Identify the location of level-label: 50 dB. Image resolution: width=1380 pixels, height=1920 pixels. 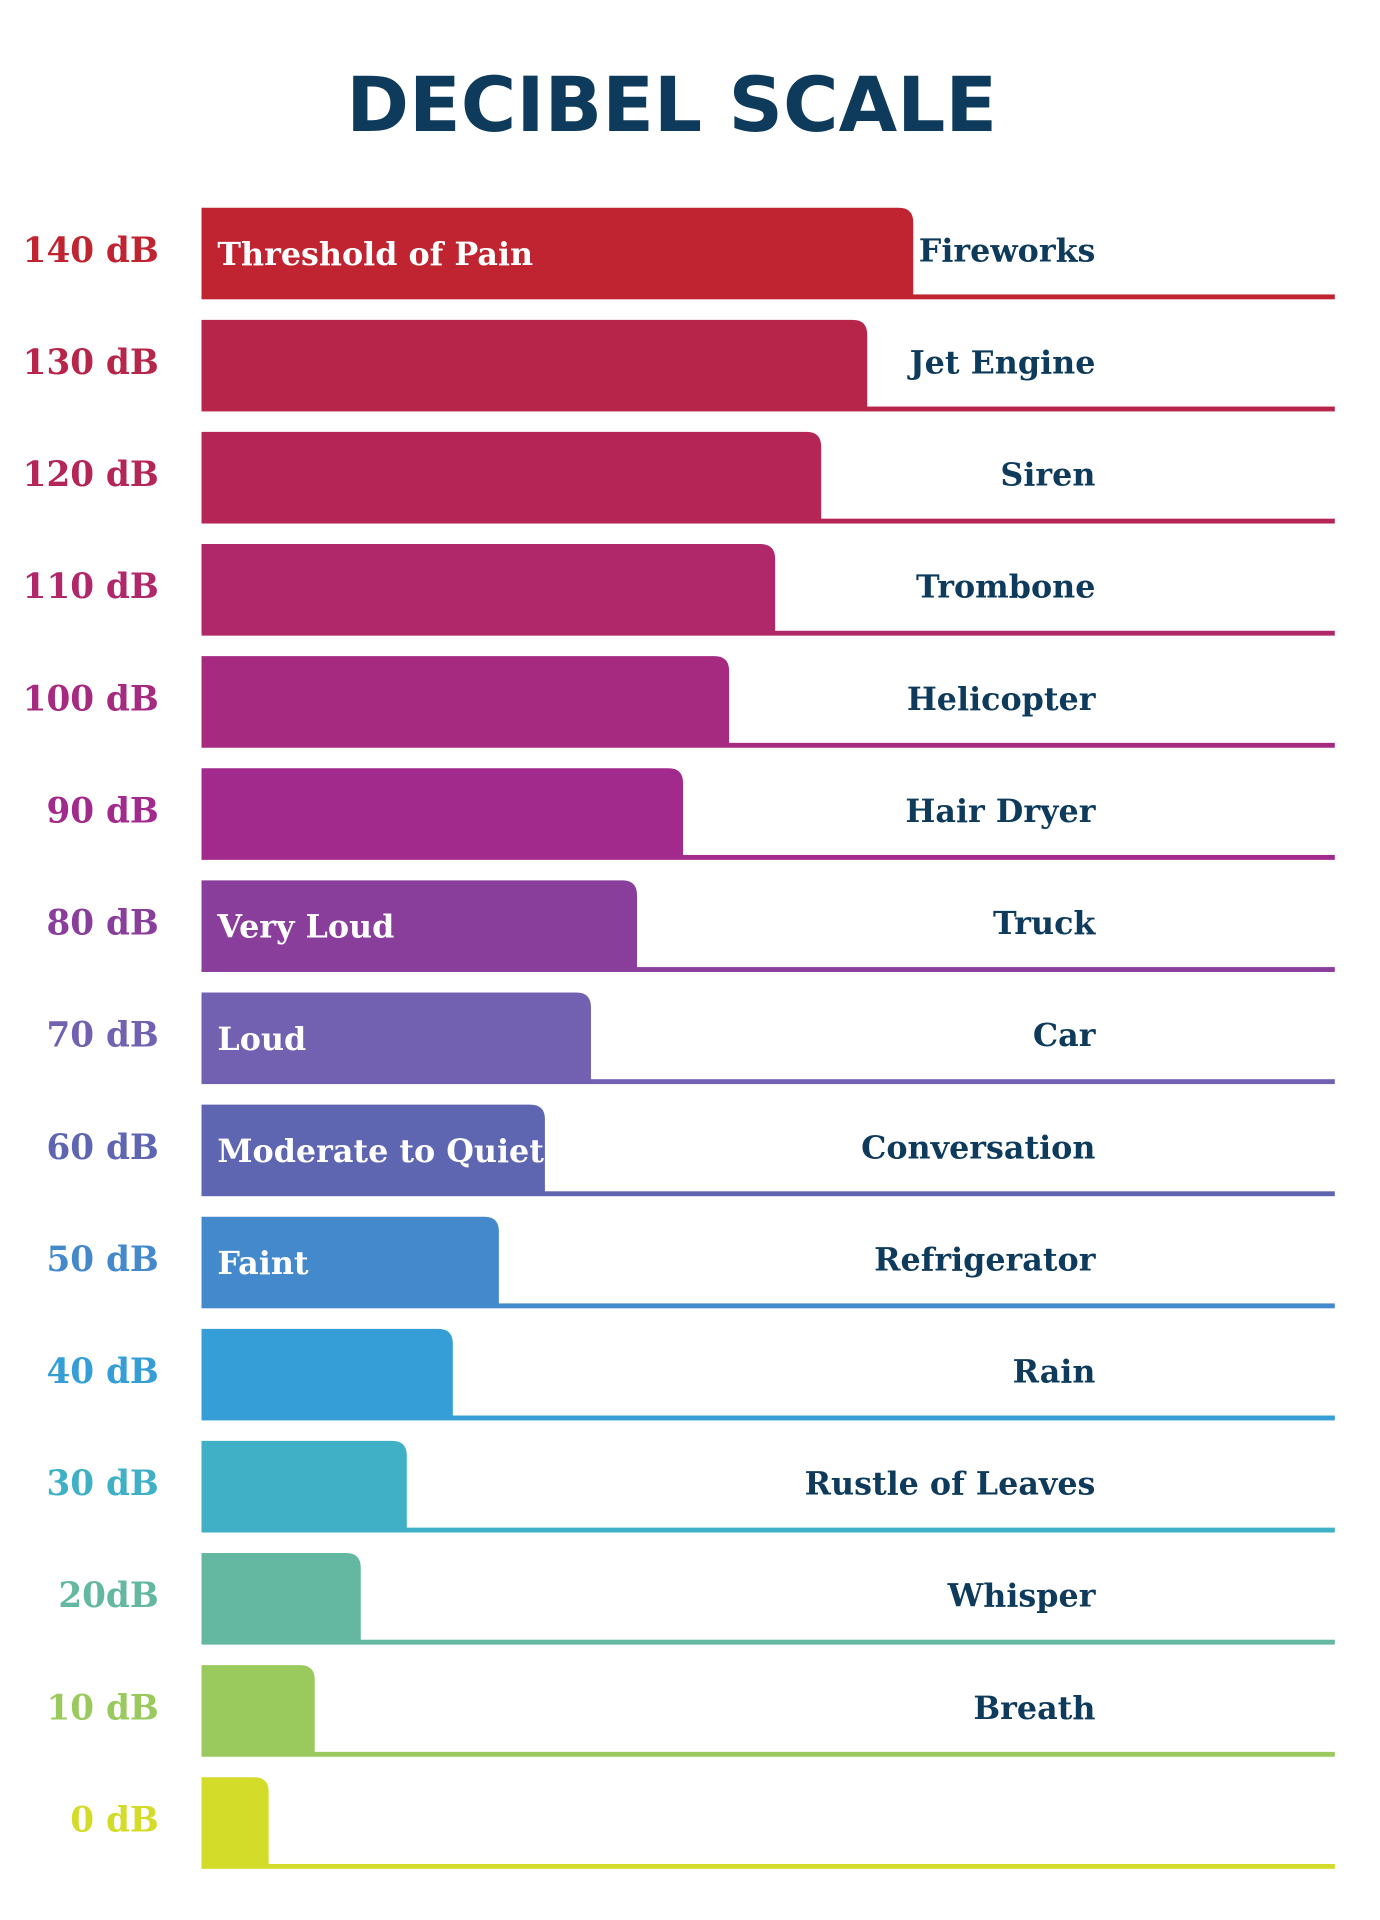
(102, 1260).